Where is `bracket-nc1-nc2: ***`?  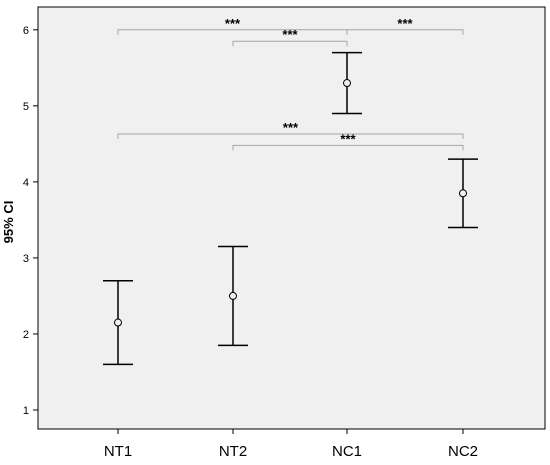 bracket-nc1-nc2: *** is located at coordinates (405, 25).